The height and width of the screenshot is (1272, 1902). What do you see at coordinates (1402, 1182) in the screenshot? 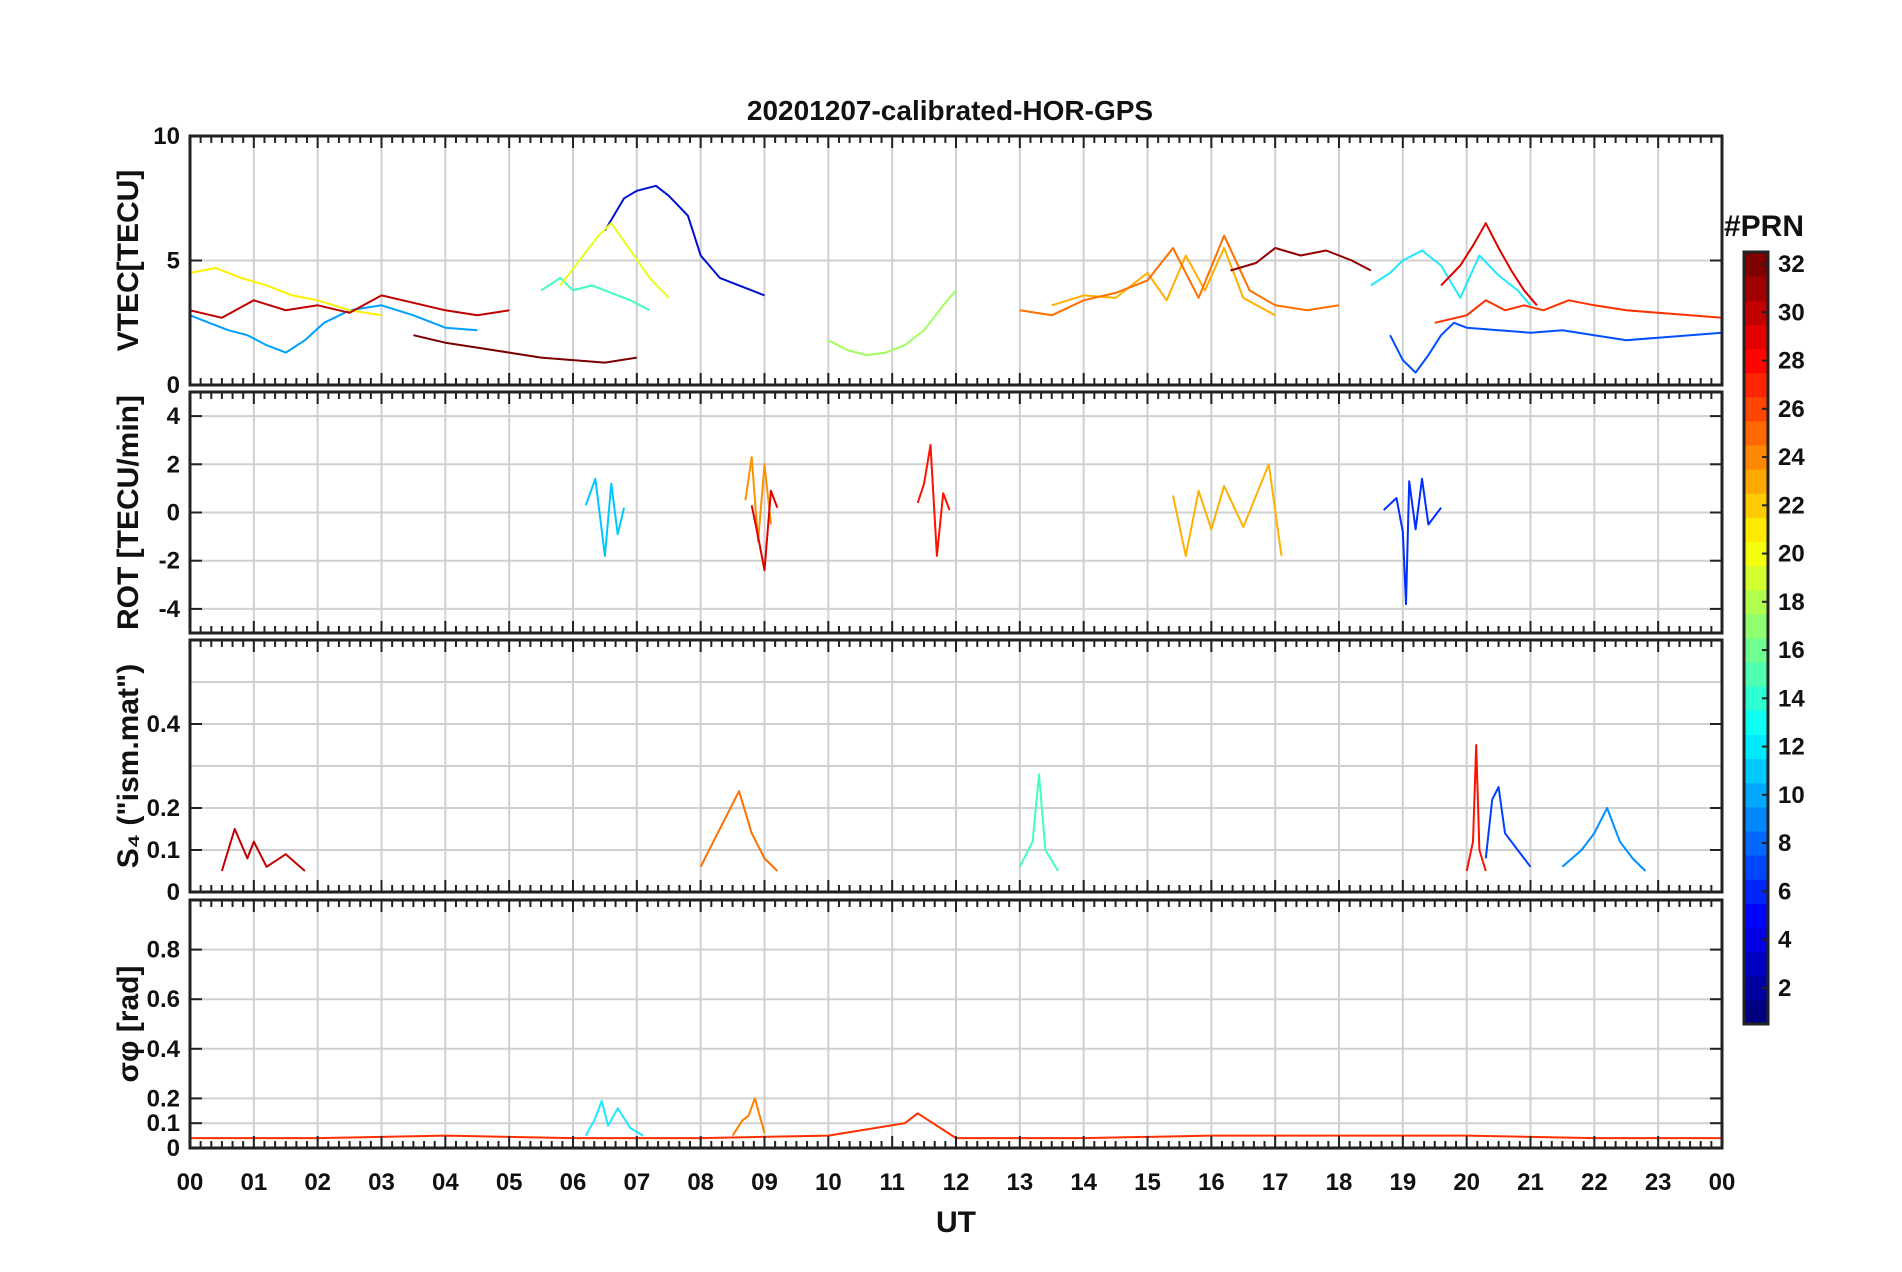
I see `x-tick-label: 19` at bounding box center [1402, 1182].